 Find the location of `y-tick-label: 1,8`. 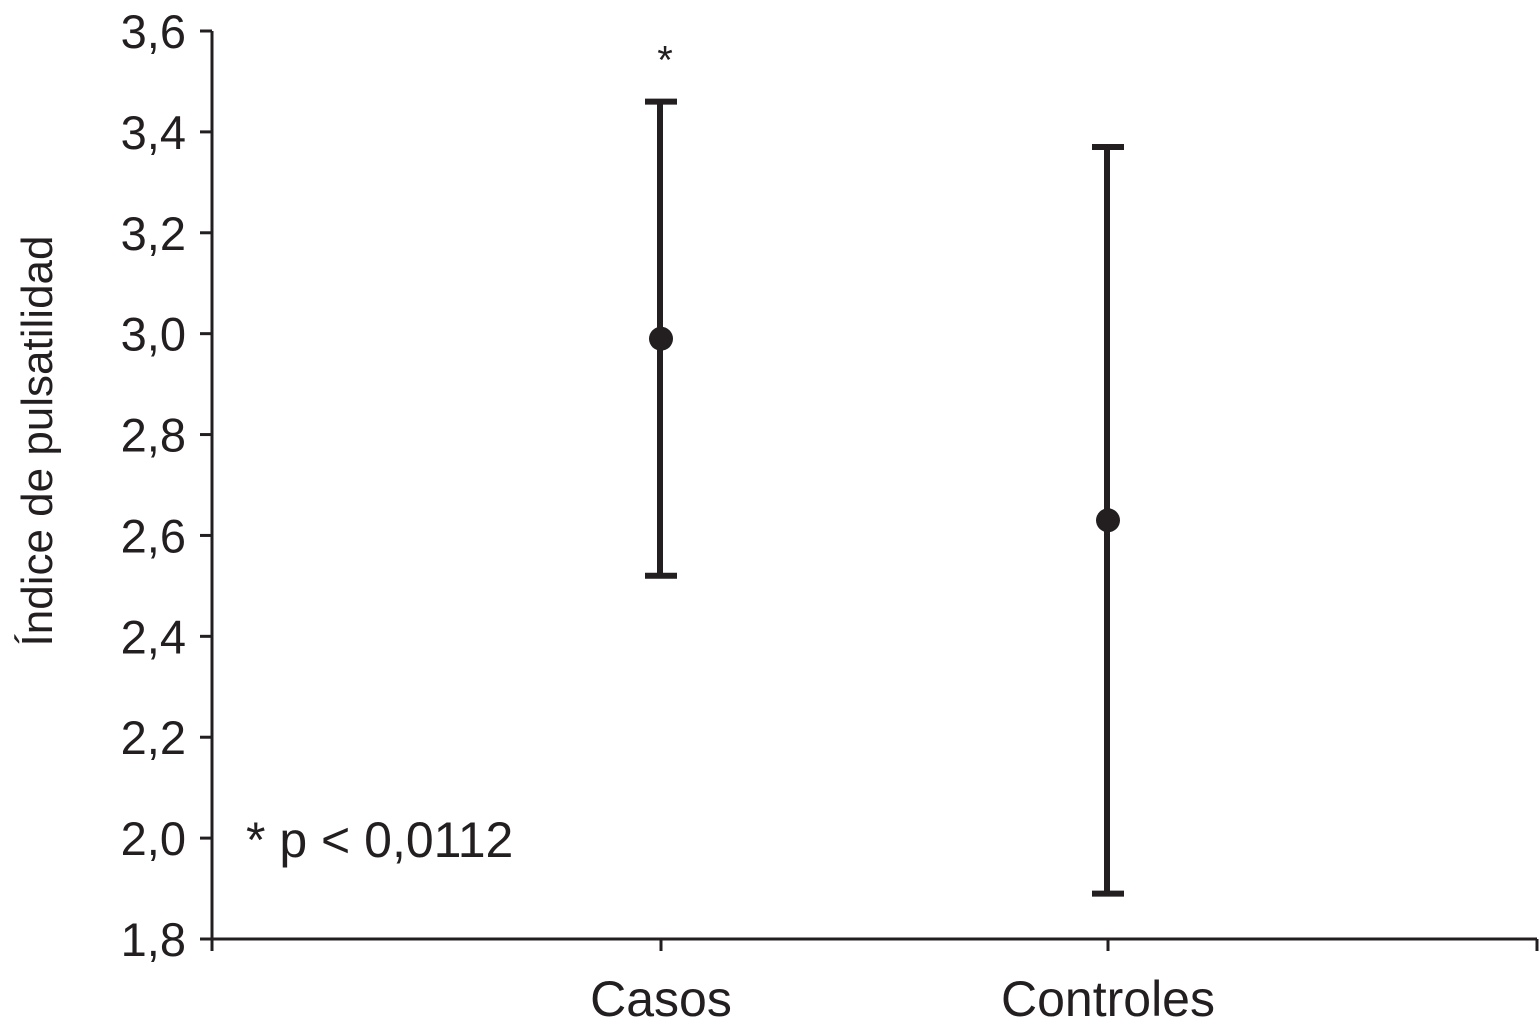

y-tick-label: 1,8 is located at coordinates (153, 939).